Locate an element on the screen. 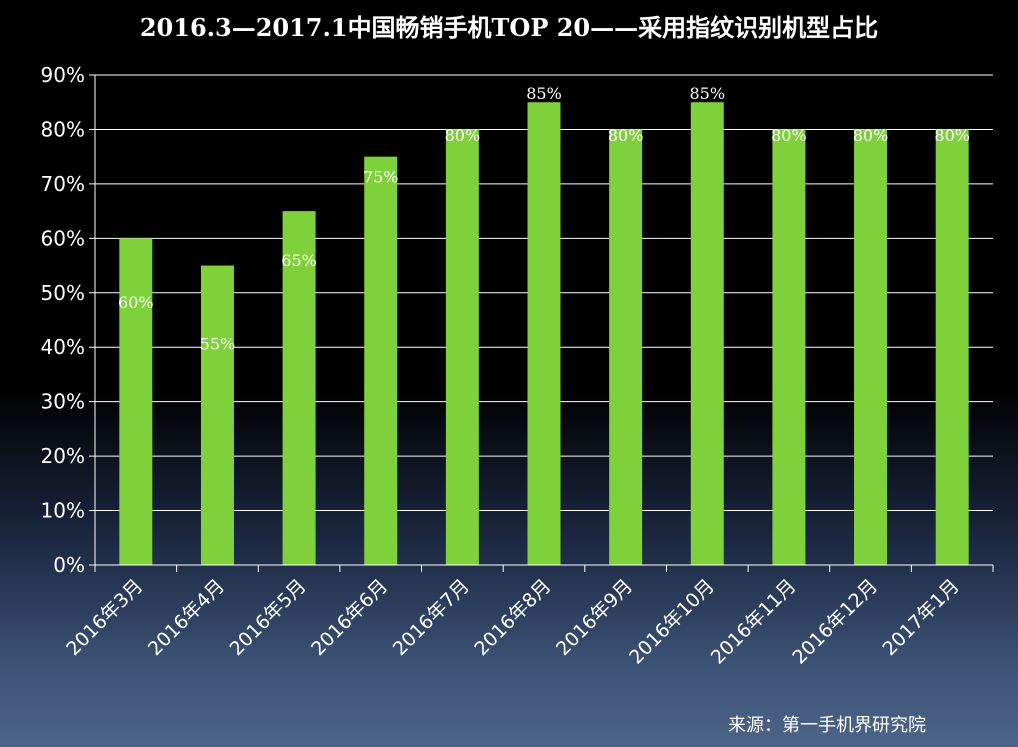 The image size is (1018, 747). x-tick-label: 2016年5月 is located at coordinates (267, 617).